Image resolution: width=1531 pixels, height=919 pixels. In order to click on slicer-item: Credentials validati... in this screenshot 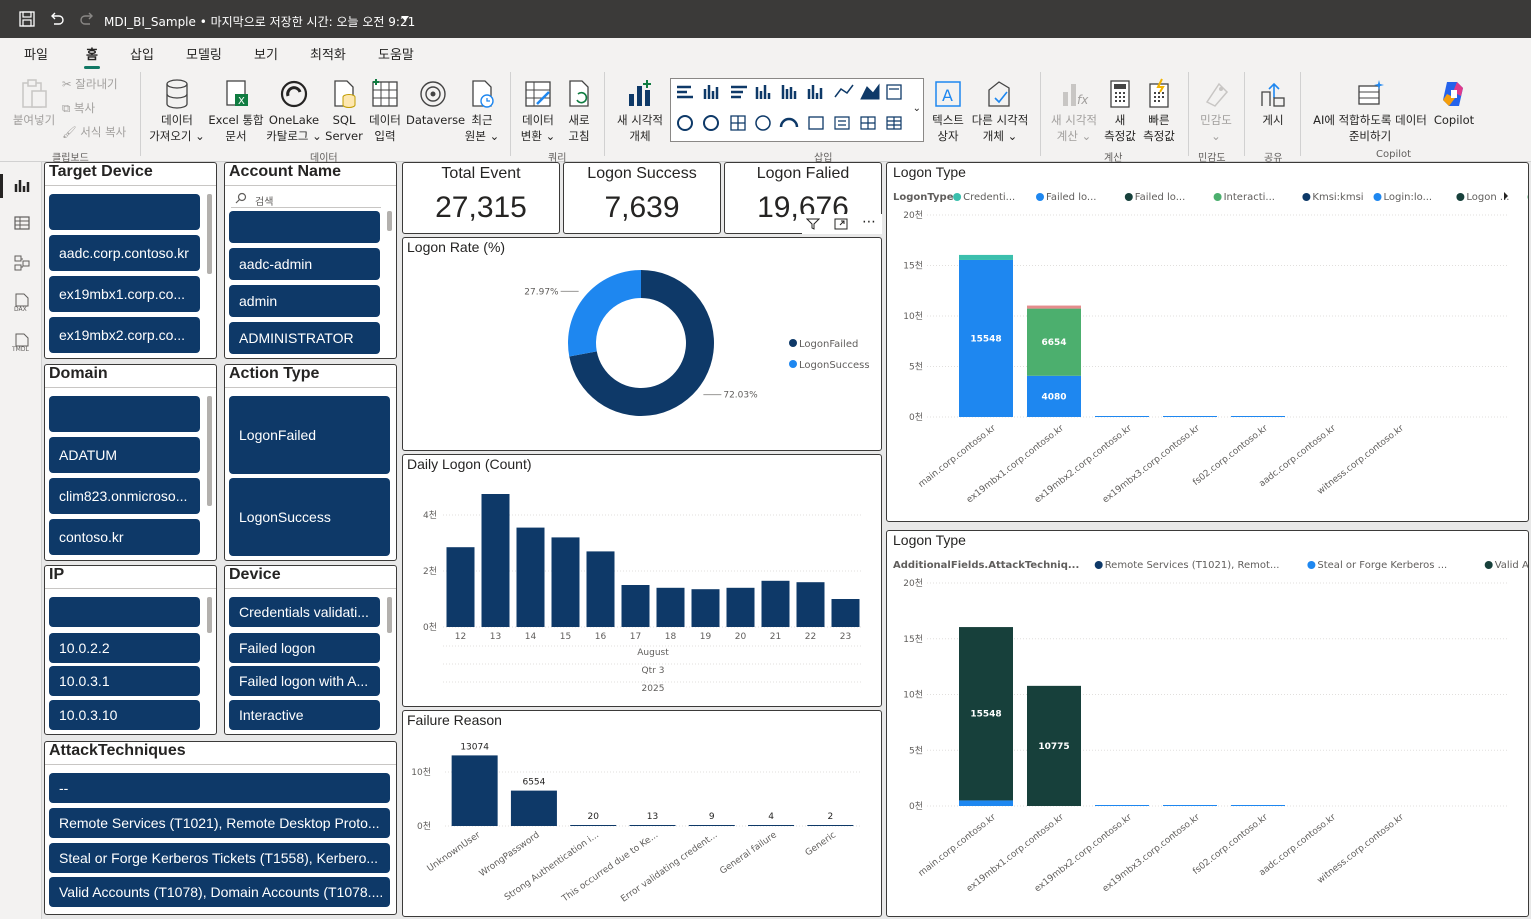, I will do `click(304, 612)`.